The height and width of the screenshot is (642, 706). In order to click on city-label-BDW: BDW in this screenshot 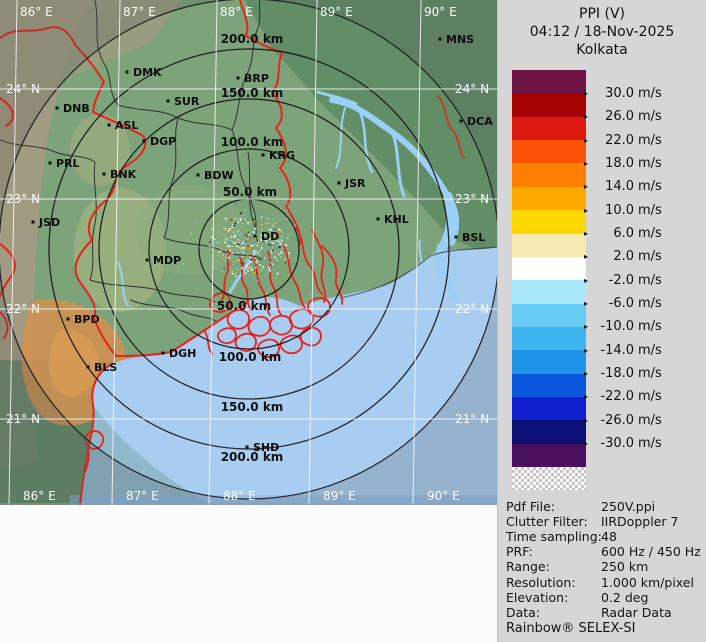, I will do `click(219, 175)`.